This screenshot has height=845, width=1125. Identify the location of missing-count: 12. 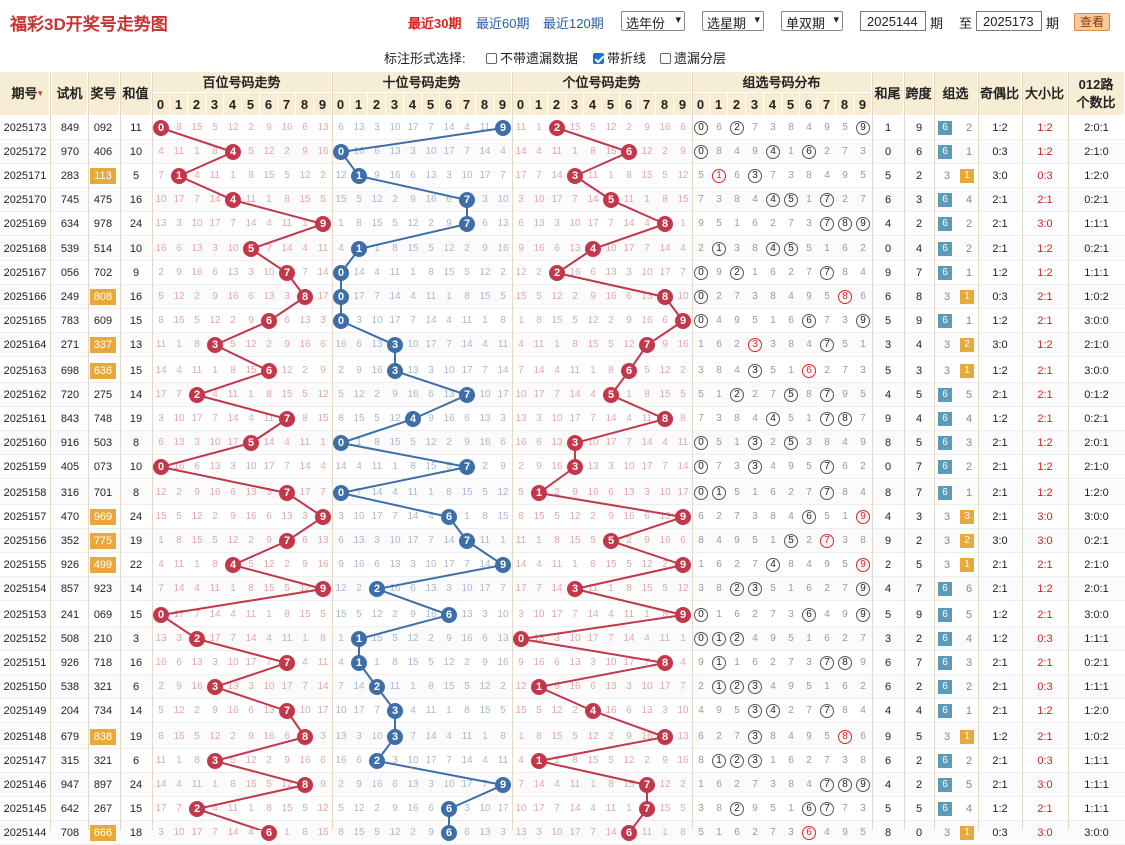
(521, 272).